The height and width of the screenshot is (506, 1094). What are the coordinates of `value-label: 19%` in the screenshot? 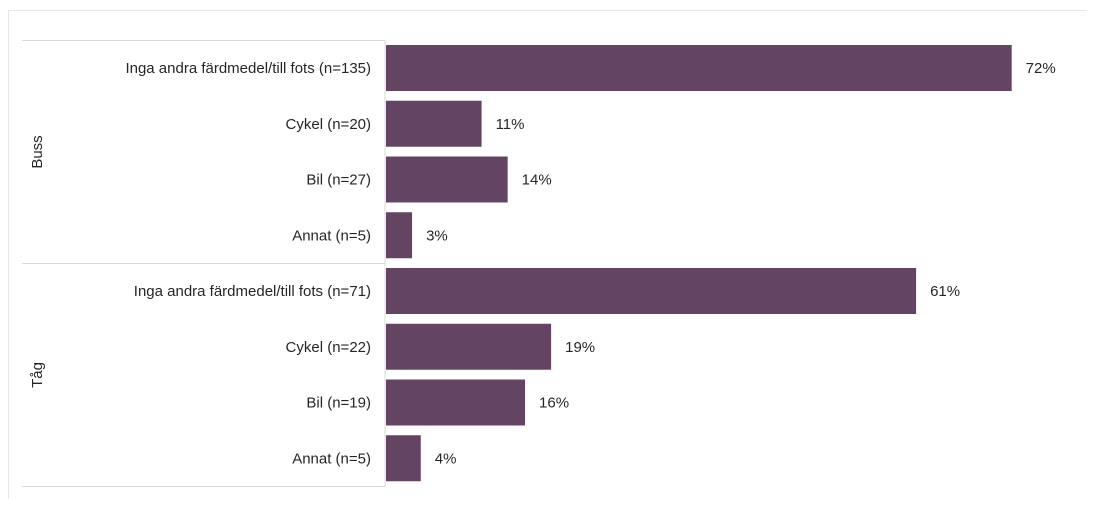 It's located at (580, 347).